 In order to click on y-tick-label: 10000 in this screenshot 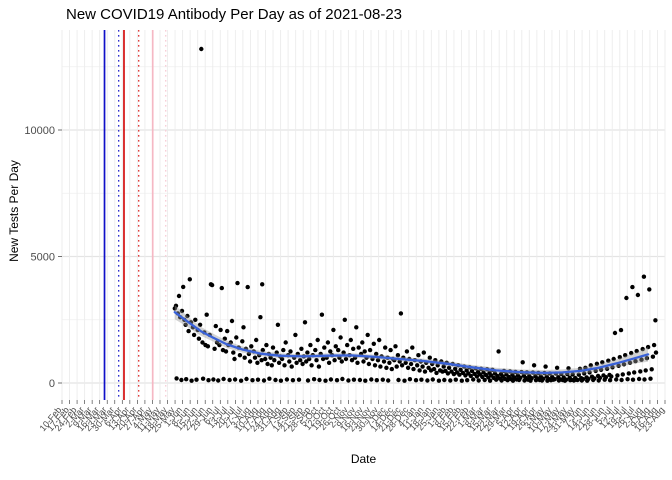, I will do `click(39, 131)`.